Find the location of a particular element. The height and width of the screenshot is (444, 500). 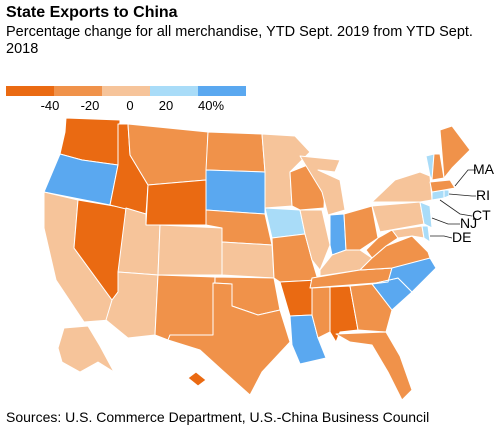

state-delaware is located at coordinates (426, 234).